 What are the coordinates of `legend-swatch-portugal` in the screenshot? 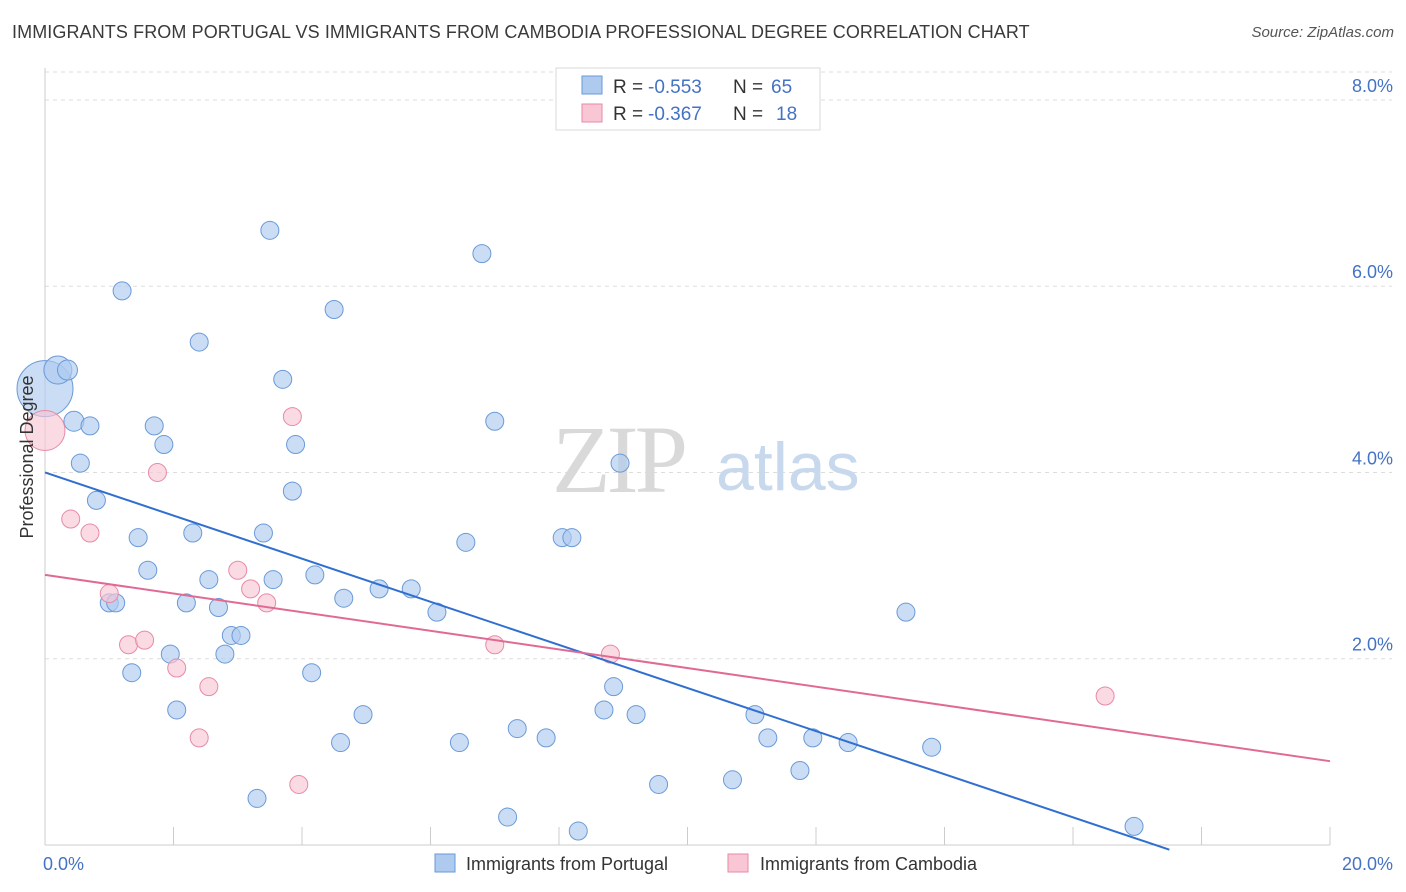 It's located at (445, 863).